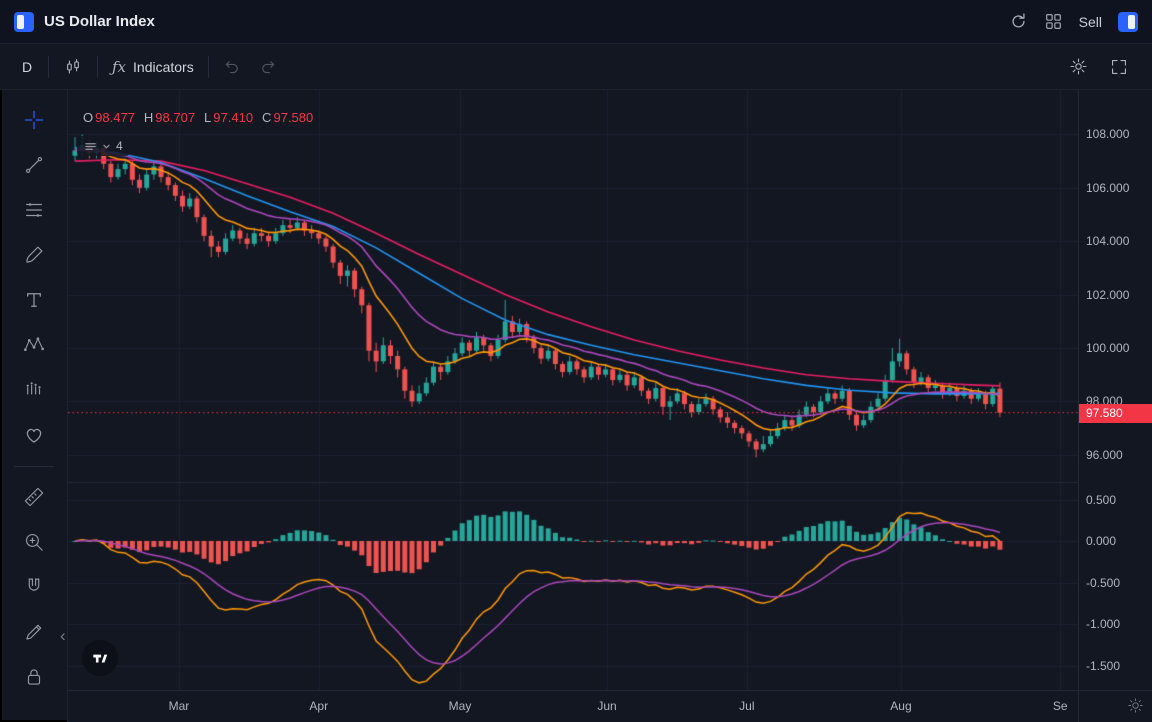  Describe the element at coordinates (24, 21) in the screenshot. I see `app-logo-icon` at that location.